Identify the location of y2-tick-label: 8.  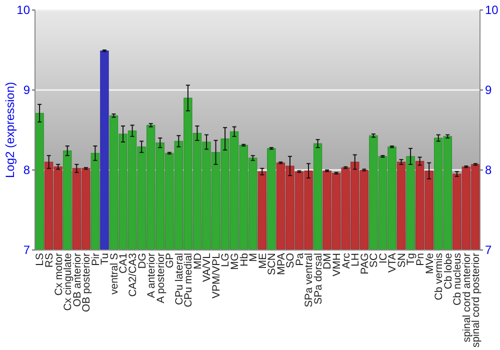
(488, 170).